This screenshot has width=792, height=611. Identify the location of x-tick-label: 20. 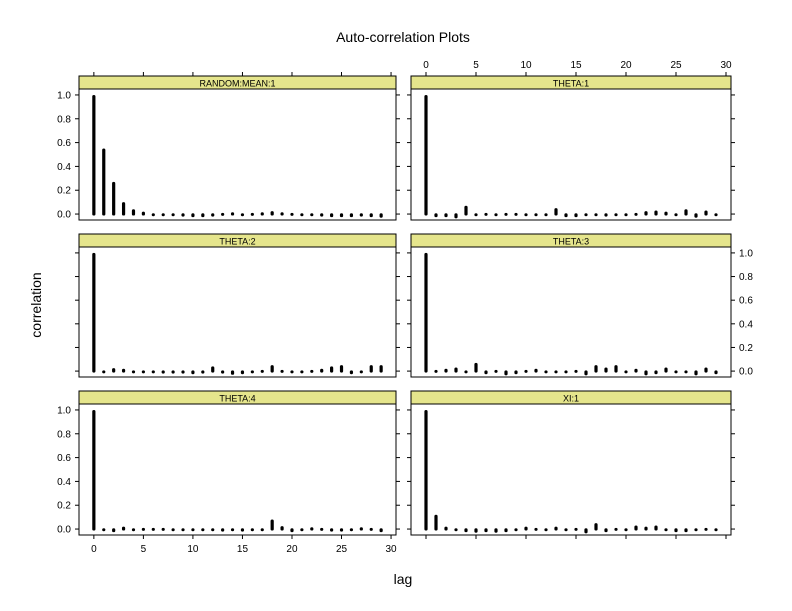
(626, 65).